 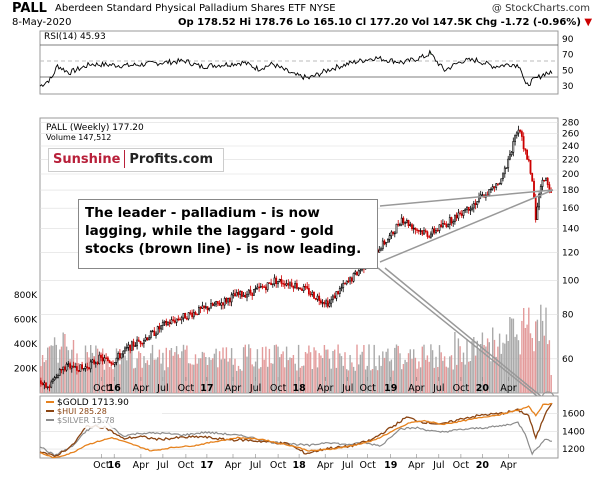 What do you see at coordinates (573, 432) in the screenshot?
I see `gold-tick-label: 1400` at bounding box center [573, 432].